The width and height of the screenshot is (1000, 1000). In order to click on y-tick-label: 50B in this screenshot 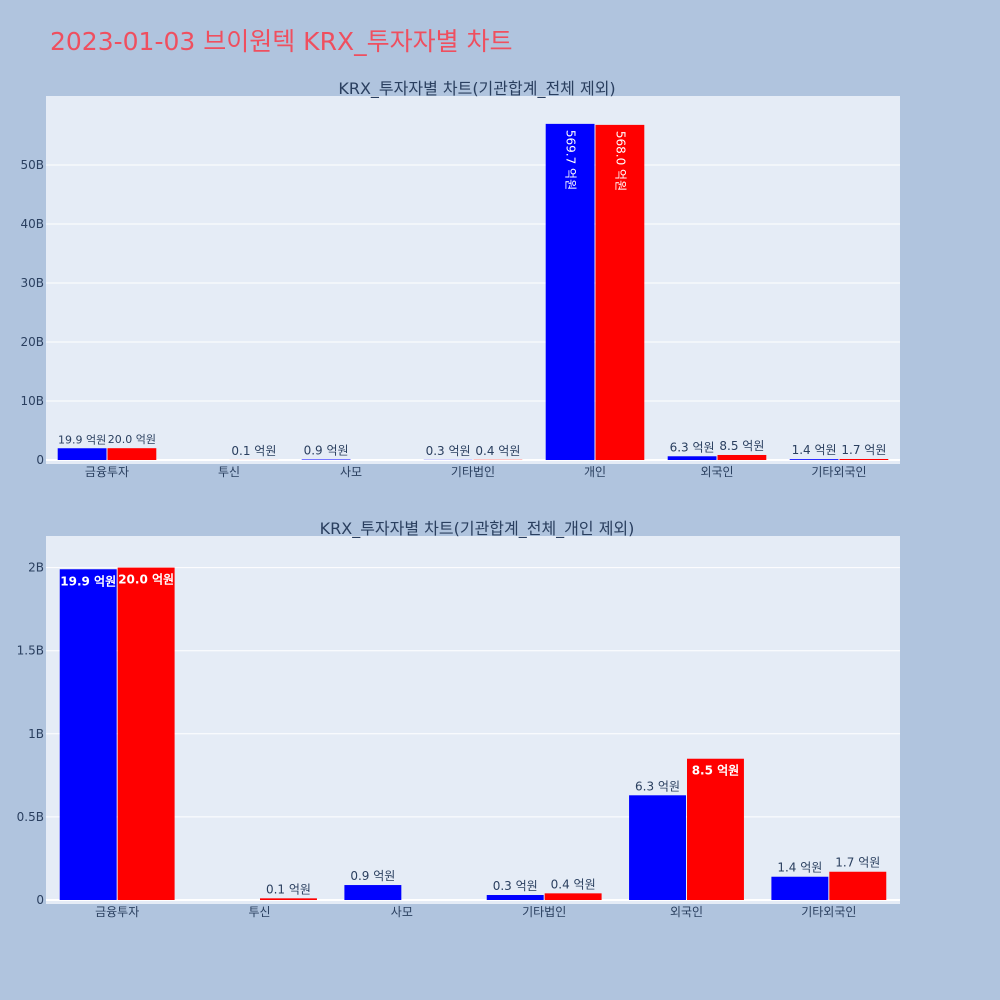, I will do `click(32, 165)`.